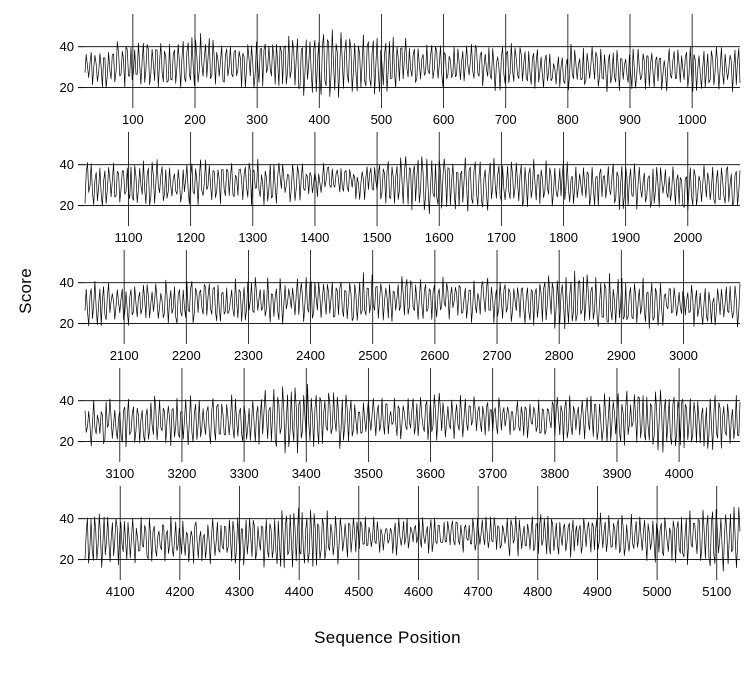 This screenshot has height=675, width=755. Describe the element at coordinates (630, 119) in the screenshot. I see `x-tick-label: 900` at that location.